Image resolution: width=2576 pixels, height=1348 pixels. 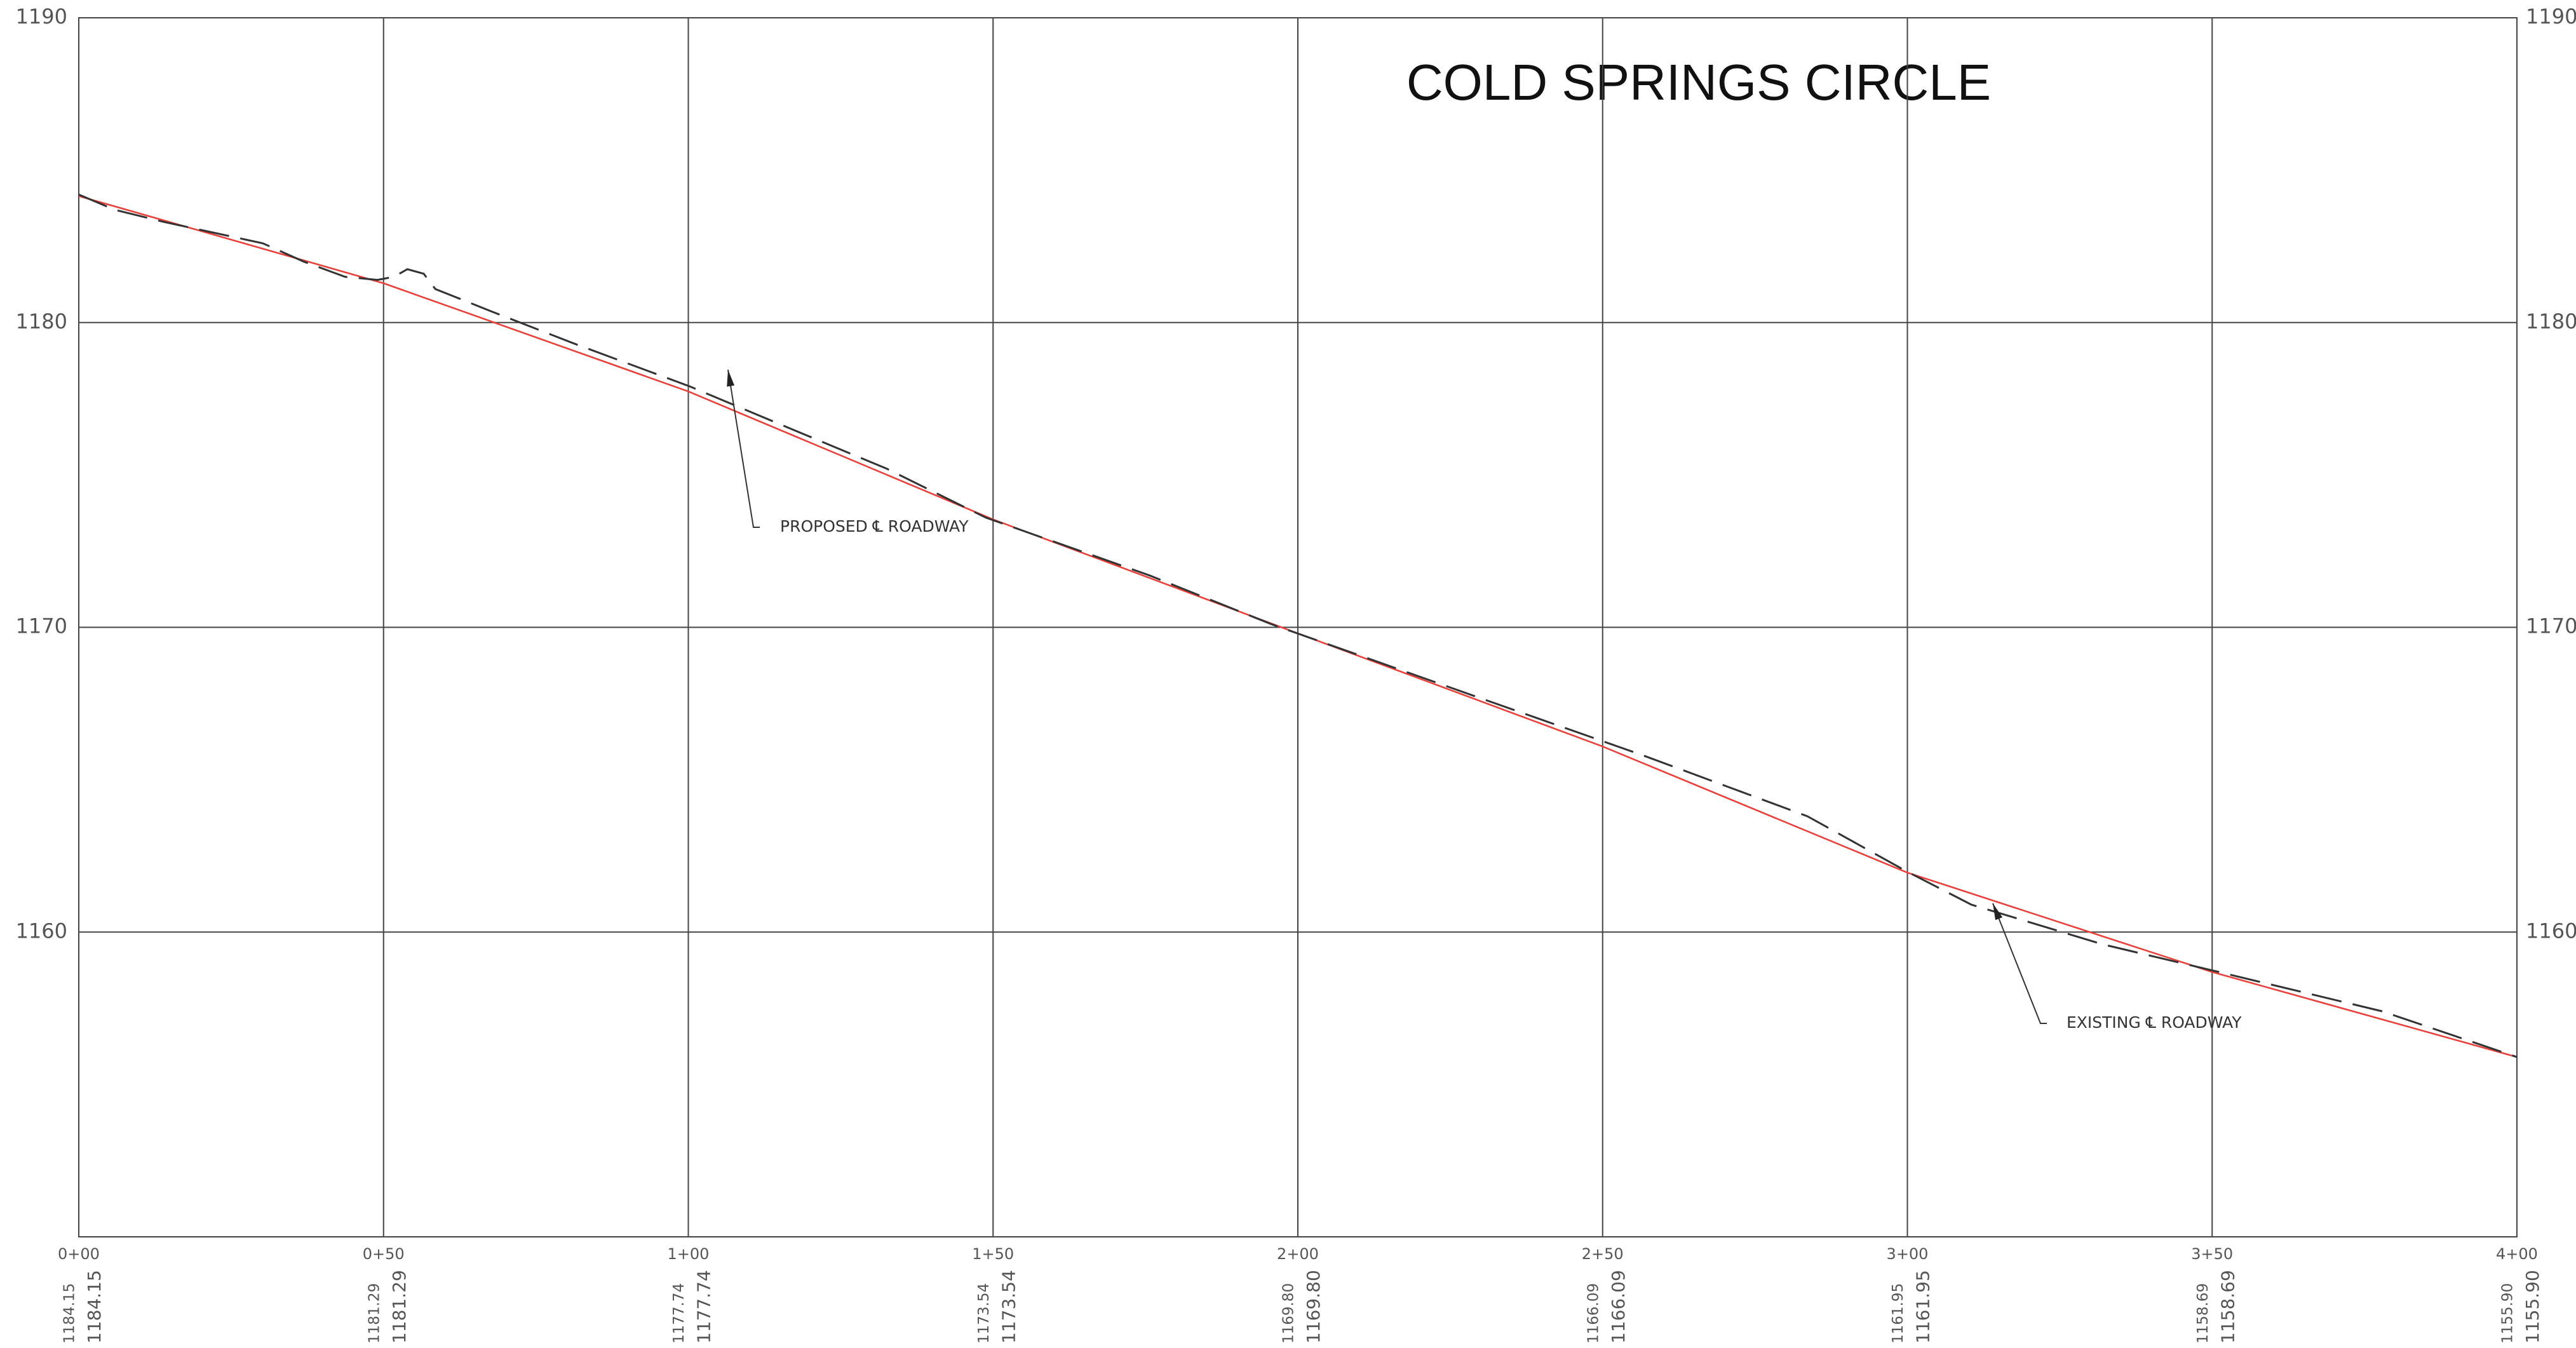 What do you see at coordinates (384, 1254) in the screenshot?
I see `x-tick-label: 0+50` at bounding box center [384, 1254].